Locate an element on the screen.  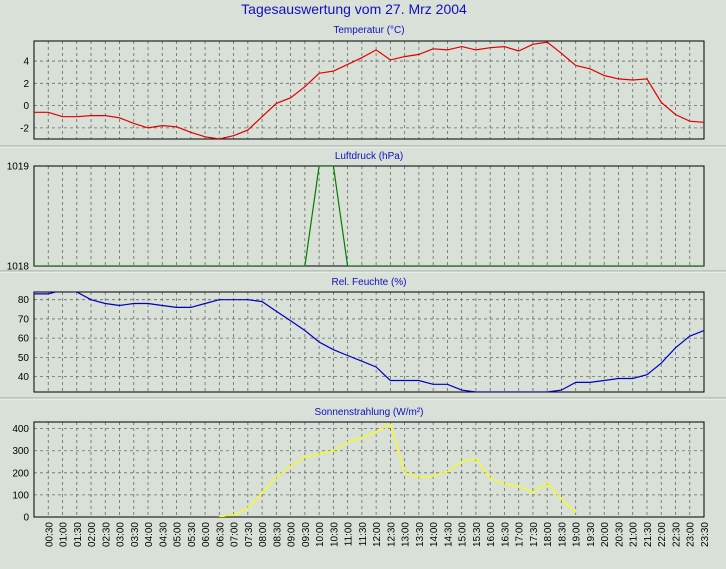
x-tick-label: 02:00 is located at coordinates (92, 534).